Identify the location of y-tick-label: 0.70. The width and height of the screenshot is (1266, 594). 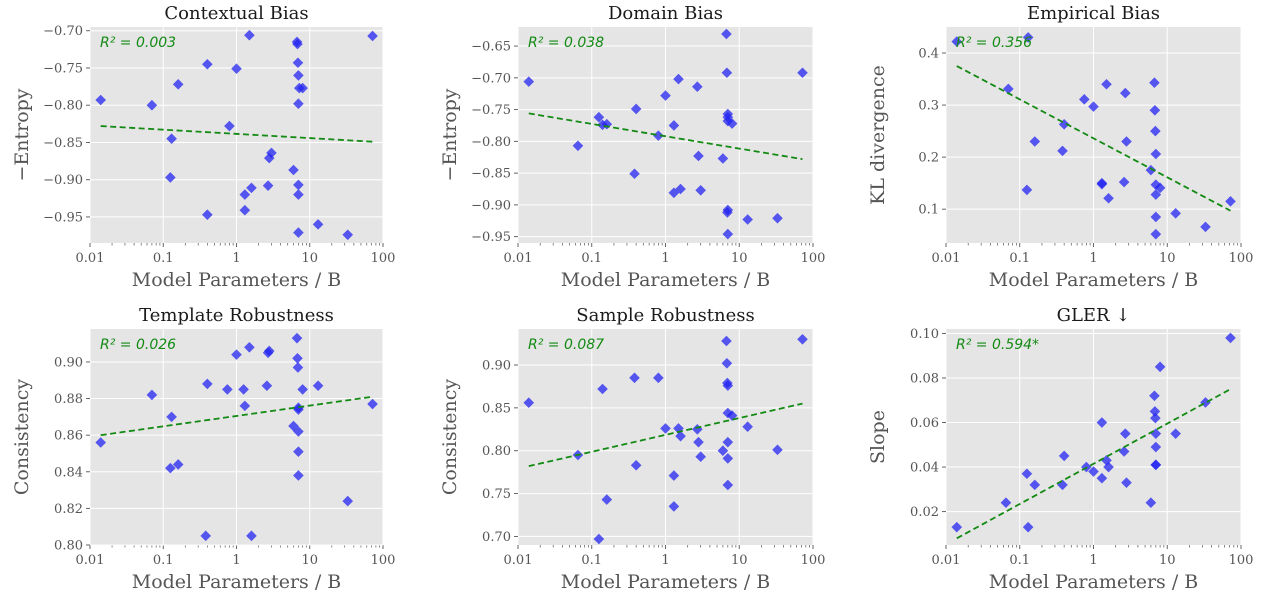
(496, 537).